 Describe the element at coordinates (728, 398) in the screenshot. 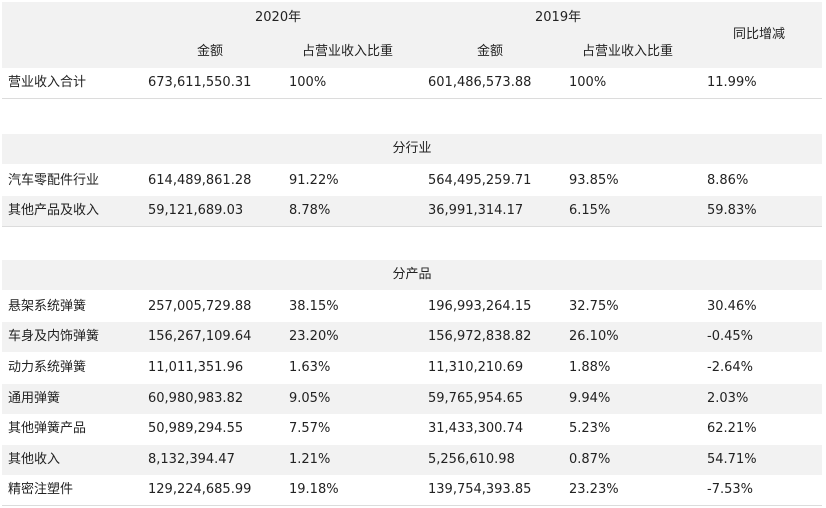

I see `yoy-change: 2.03%` at that location.